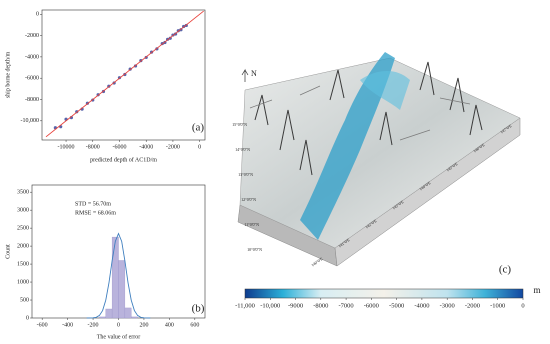 The width and height of the screenshot is (550, 344). What do you see at coordinates (425, 186) in the screenshot?
I see `longitude-label: 144°0'E` at bounding box center [425, 186].